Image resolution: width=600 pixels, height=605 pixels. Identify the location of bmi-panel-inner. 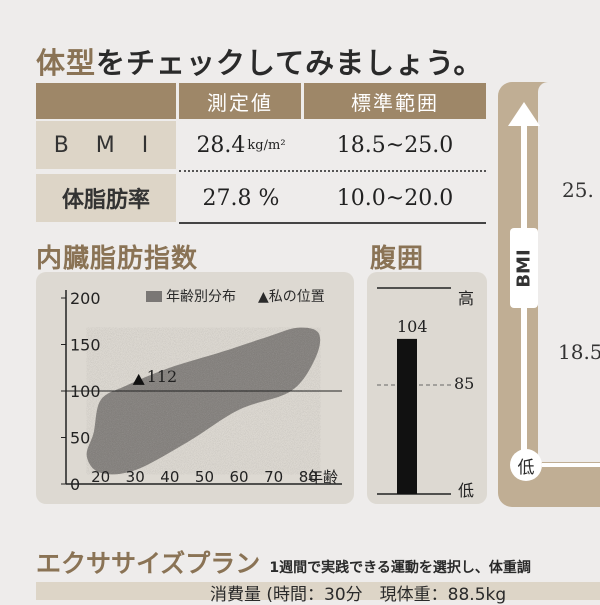
(569, 272).